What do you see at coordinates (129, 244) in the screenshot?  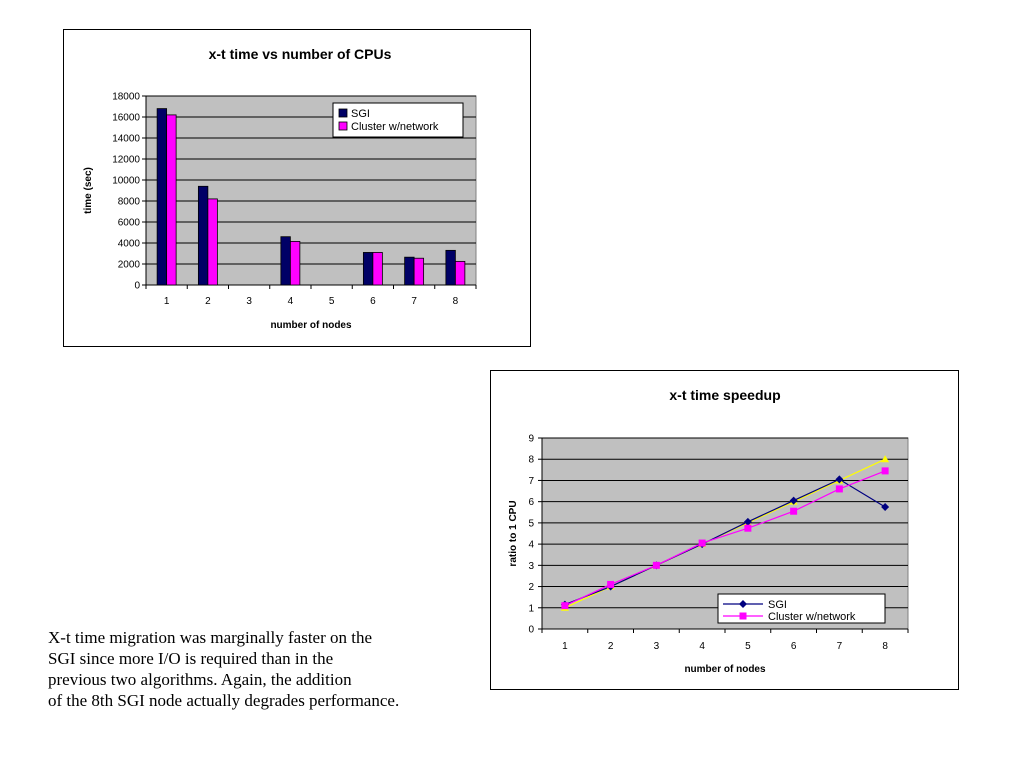 I see `y-tick-label: 4000` at bounding box center [129, 244].